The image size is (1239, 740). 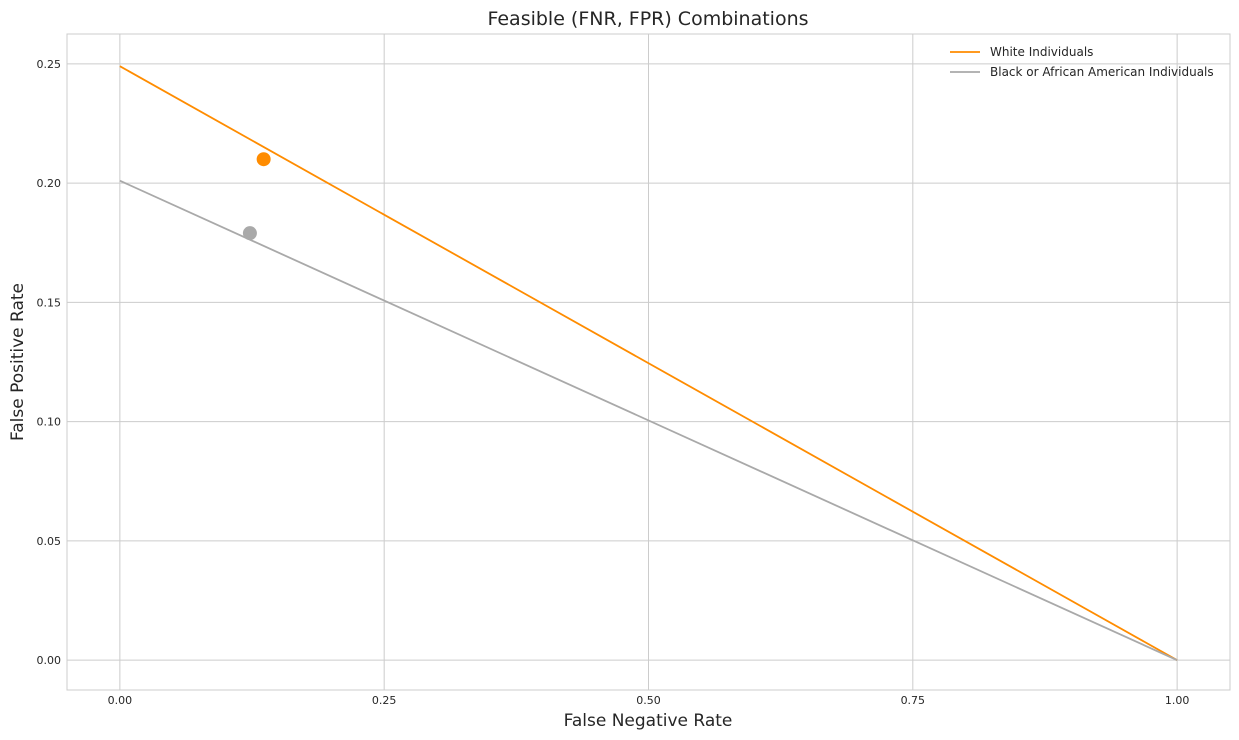 What do you see at coordinates (913, 700) in the screenshot?
I see `x-tick-label: 0.75` at bounding box center [913, 700].